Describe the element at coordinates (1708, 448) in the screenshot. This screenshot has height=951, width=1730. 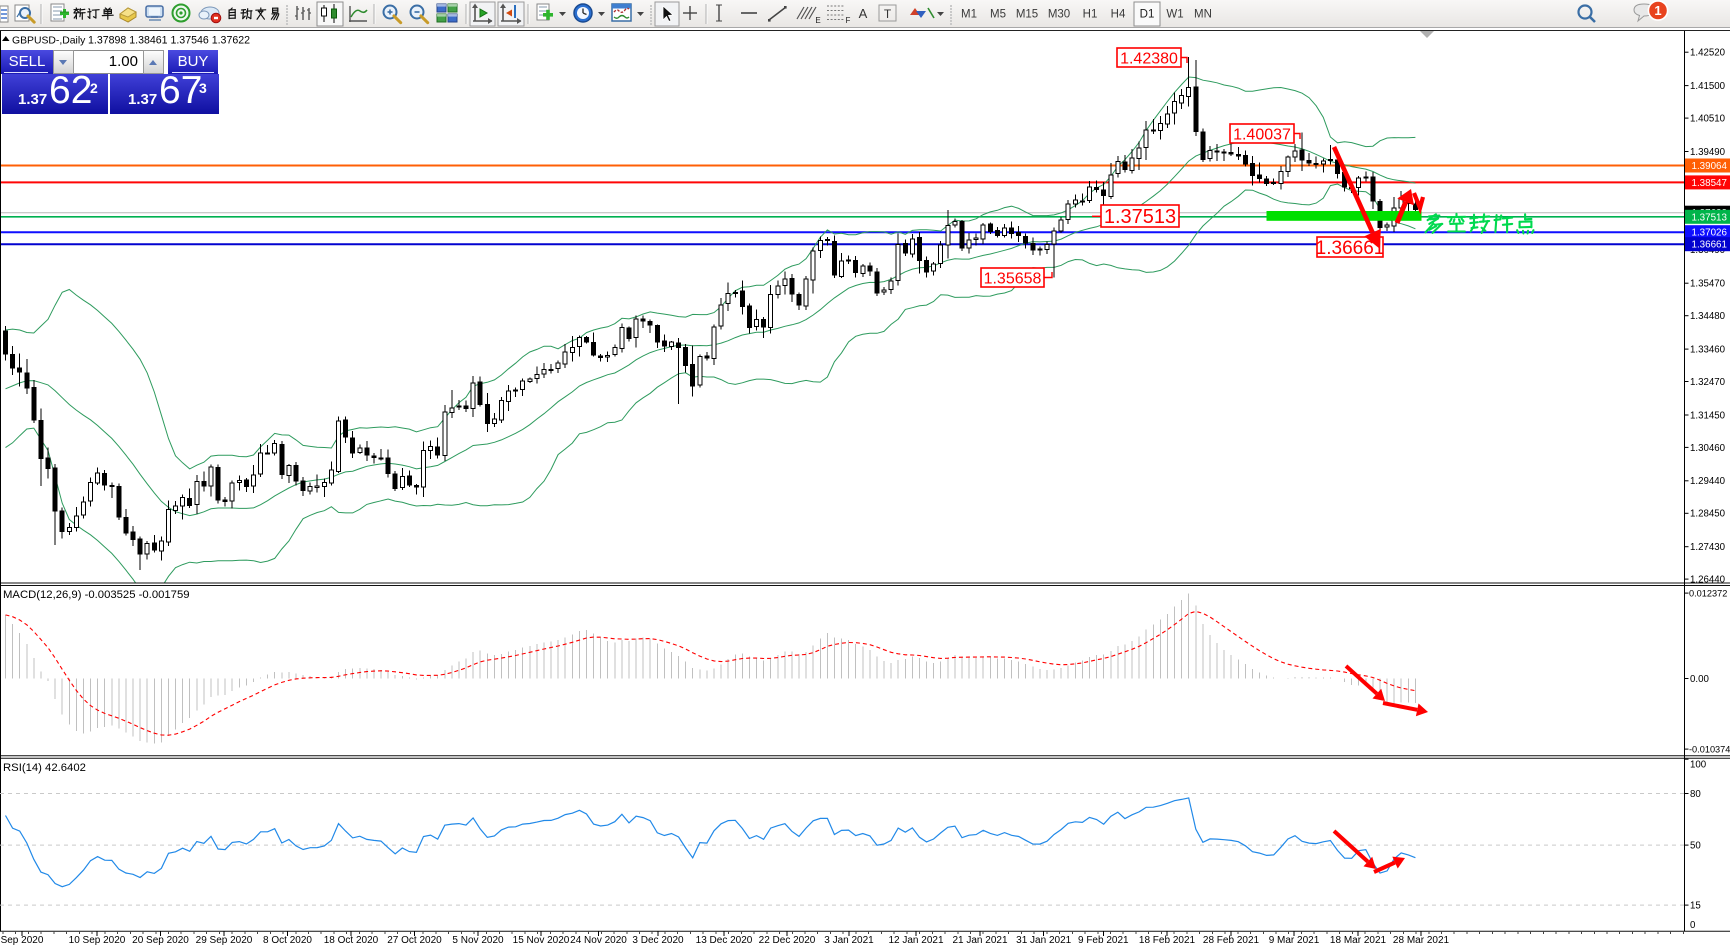
I see `svg-text: 1.30460` at that location.